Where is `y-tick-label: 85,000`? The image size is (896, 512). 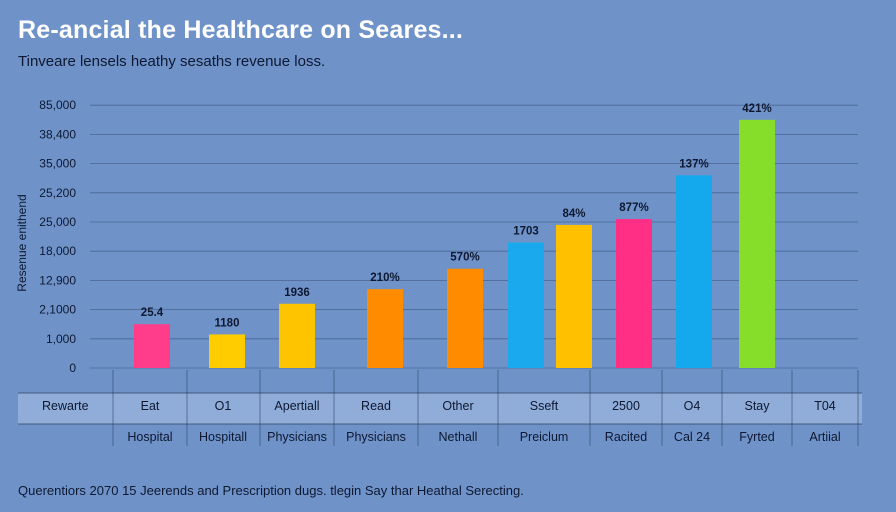 y-tick-label: 85,000 is located at coordinates (57, 105).